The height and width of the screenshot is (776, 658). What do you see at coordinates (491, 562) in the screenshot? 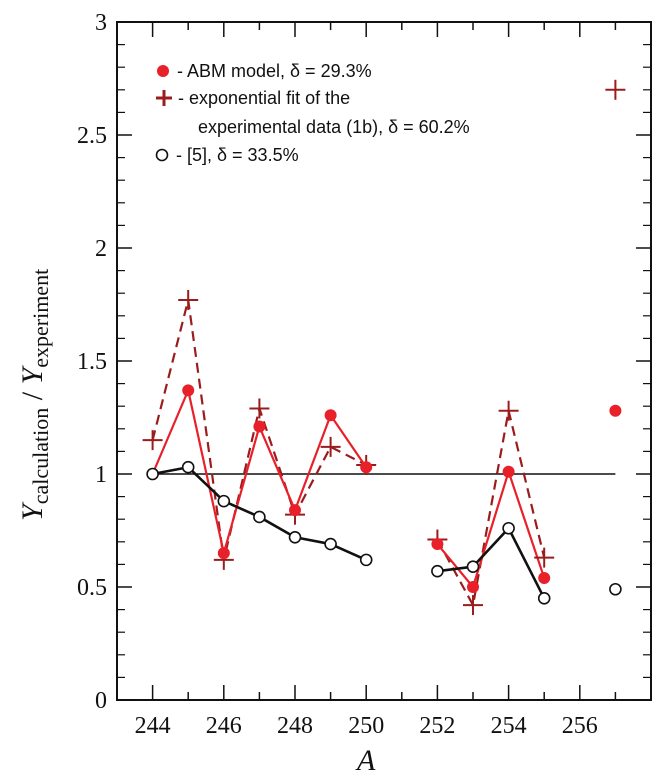
I see `series-line-ref5` at bounding box center [491, 562].